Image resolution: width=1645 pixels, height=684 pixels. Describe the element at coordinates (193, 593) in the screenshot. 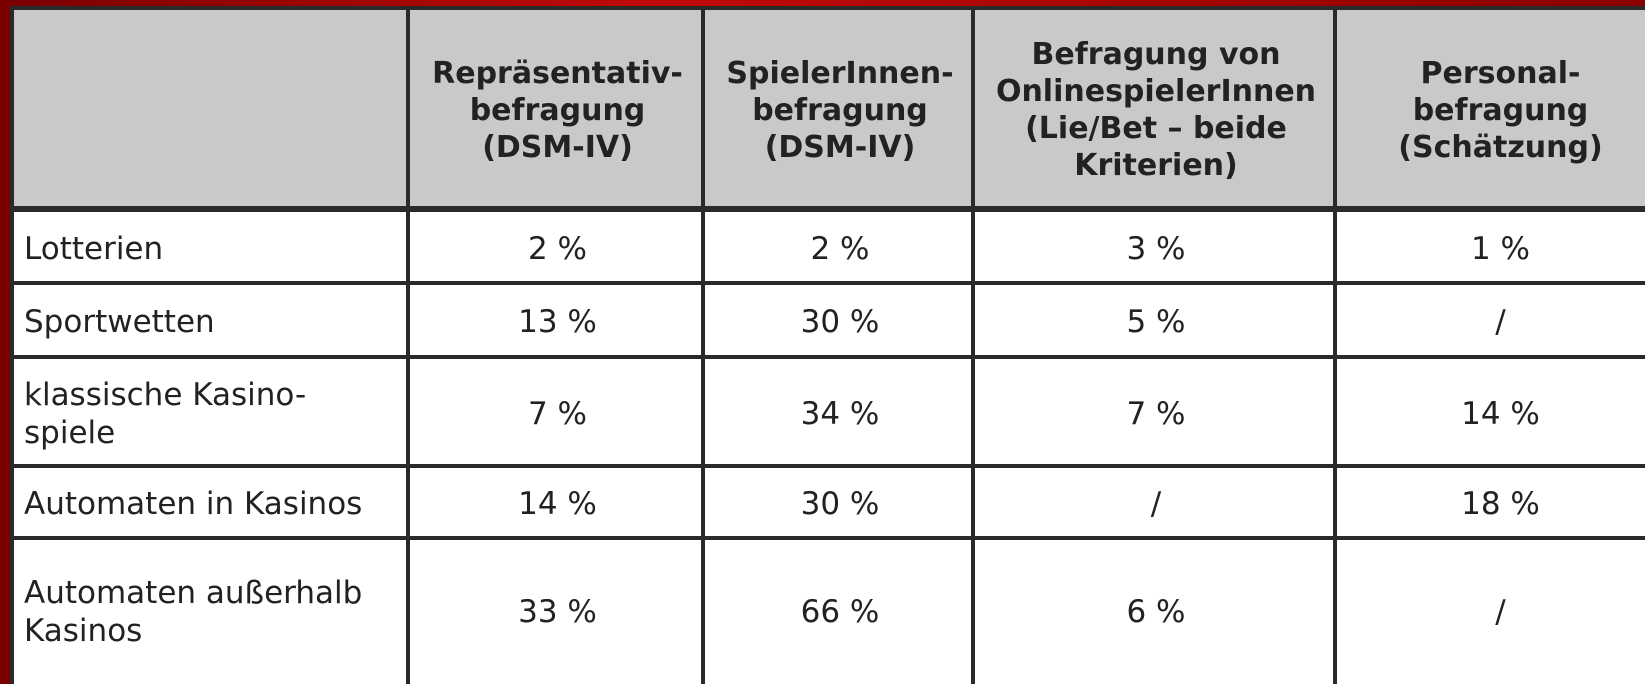

I see `row-label: Automaten außerhalb` at that location.